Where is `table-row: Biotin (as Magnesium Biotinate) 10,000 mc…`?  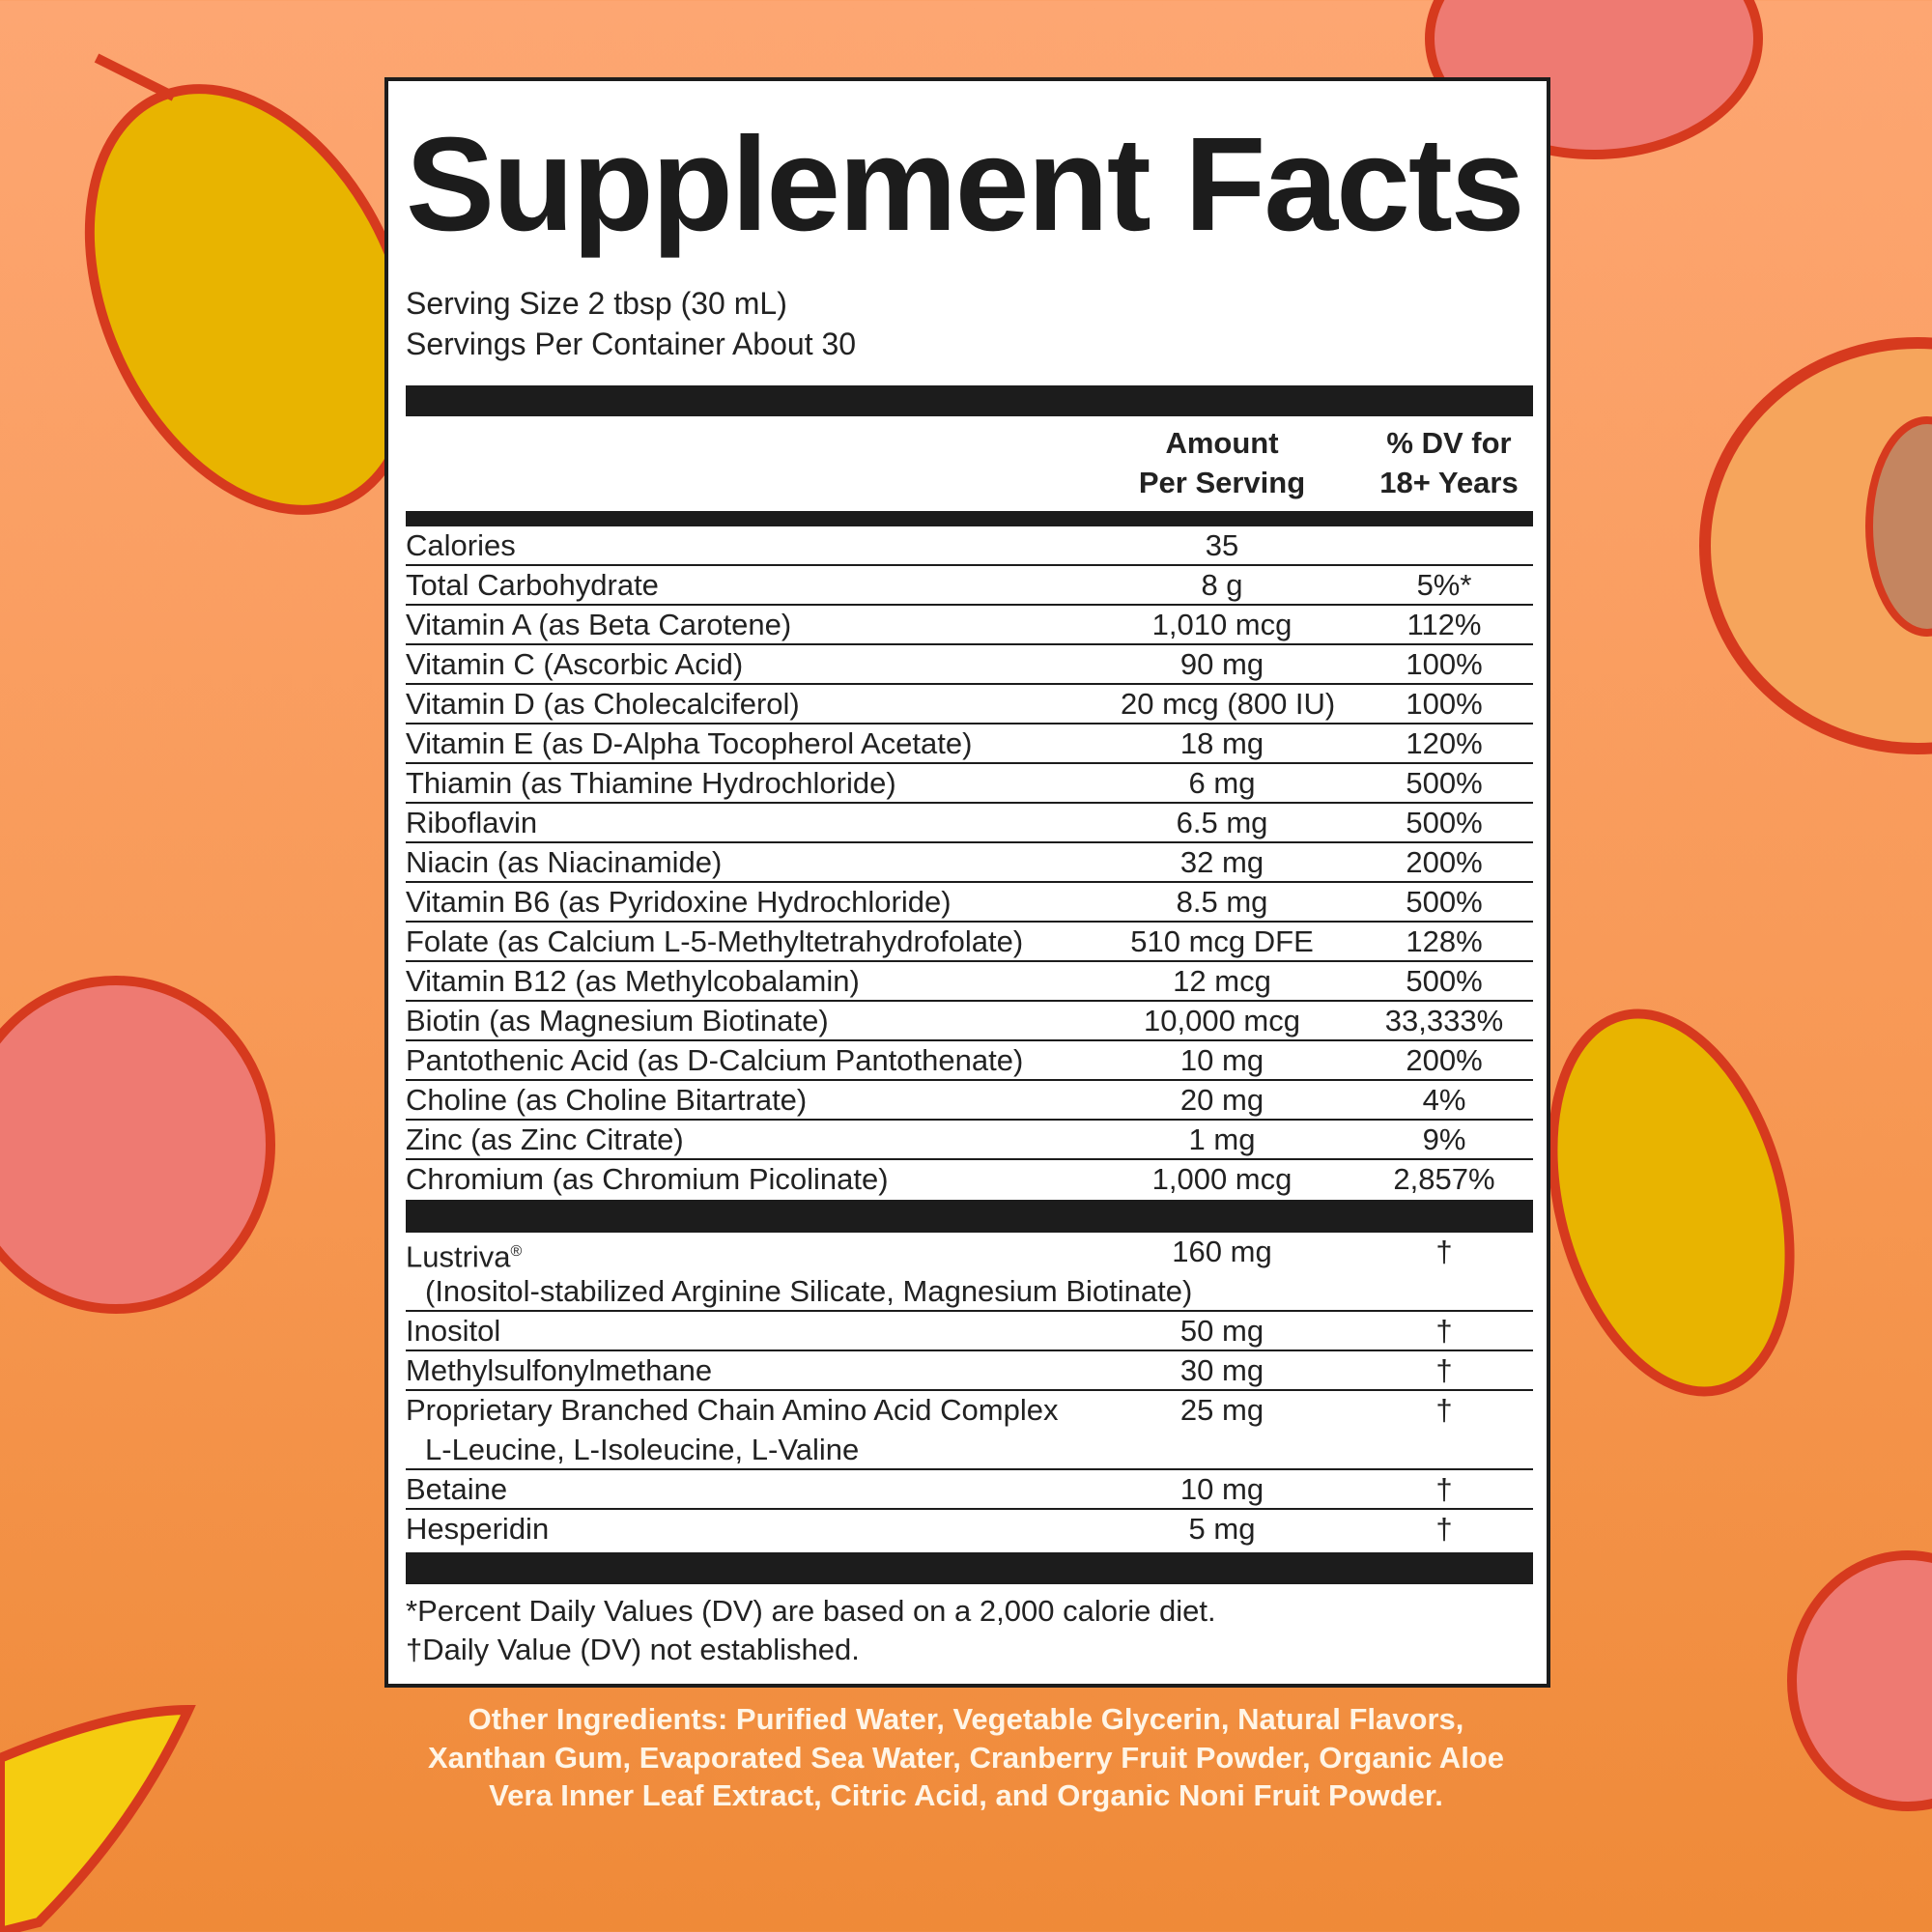 table-row: Biotin (as Magnesium Biotinate) 10,000 mc… is located at coordinates (969, 1021).